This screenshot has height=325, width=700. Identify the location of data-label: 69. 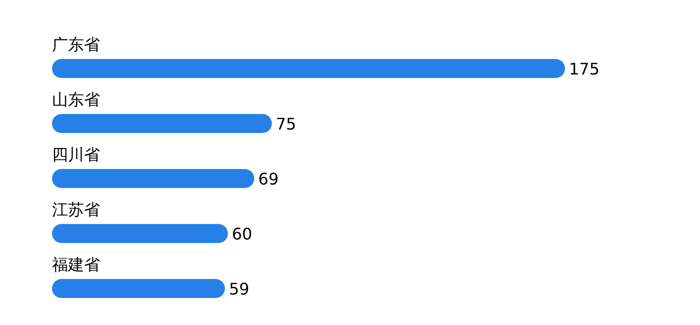
(268, 179).